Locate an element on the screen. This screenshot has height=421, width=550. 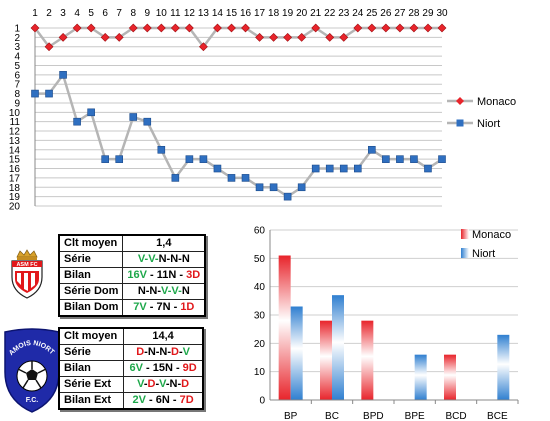
stats-value: N-N-V-V-N is located at coordinates (164, 291).